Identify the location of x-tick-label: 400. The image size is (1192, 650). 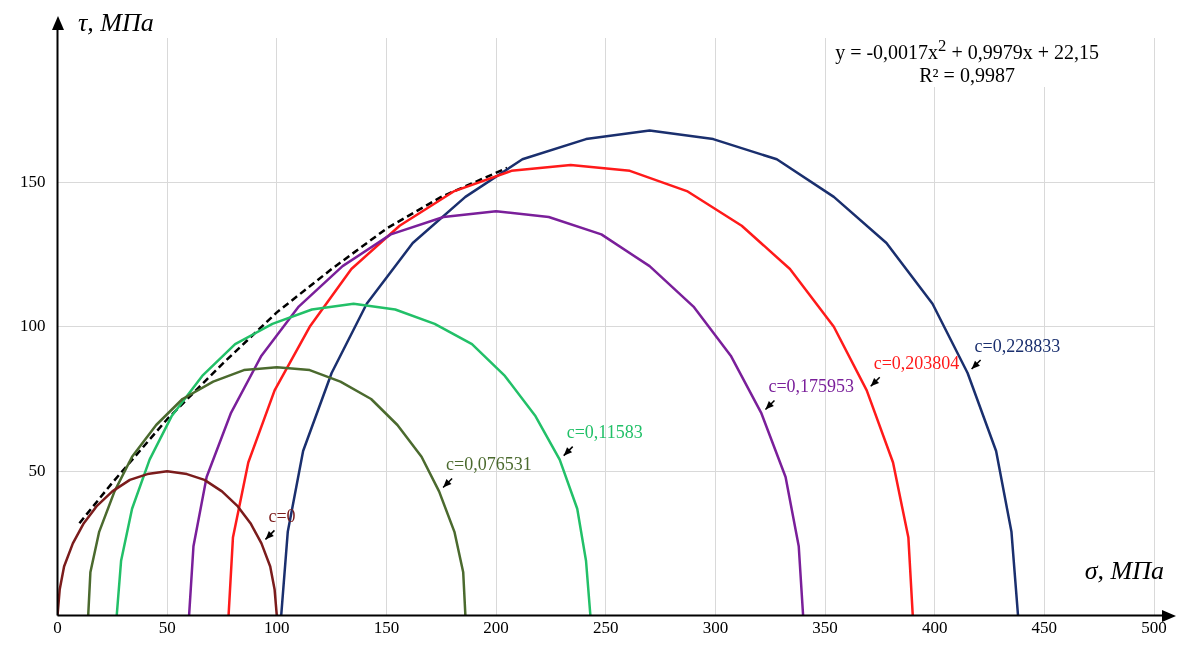
(934, 628).